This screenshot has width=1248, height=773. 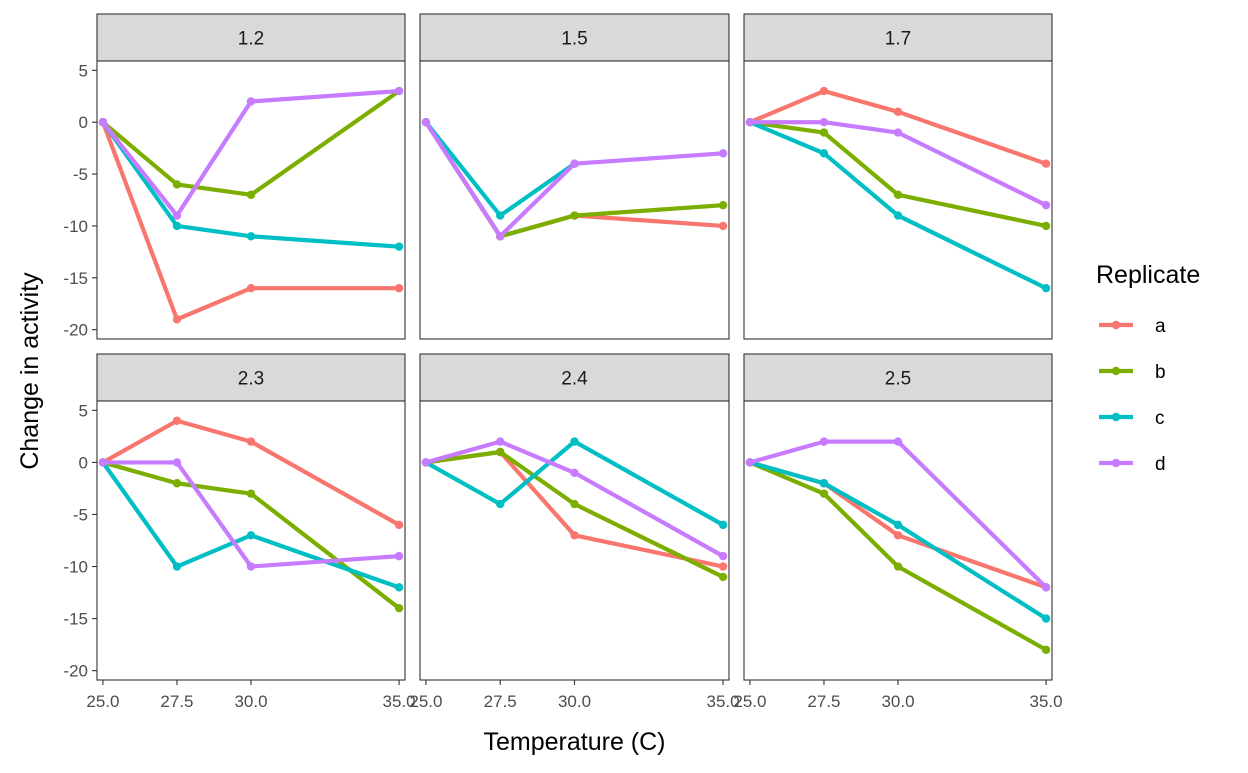 I want to click on facet-label: 1.7, so click(x=898, y=39).